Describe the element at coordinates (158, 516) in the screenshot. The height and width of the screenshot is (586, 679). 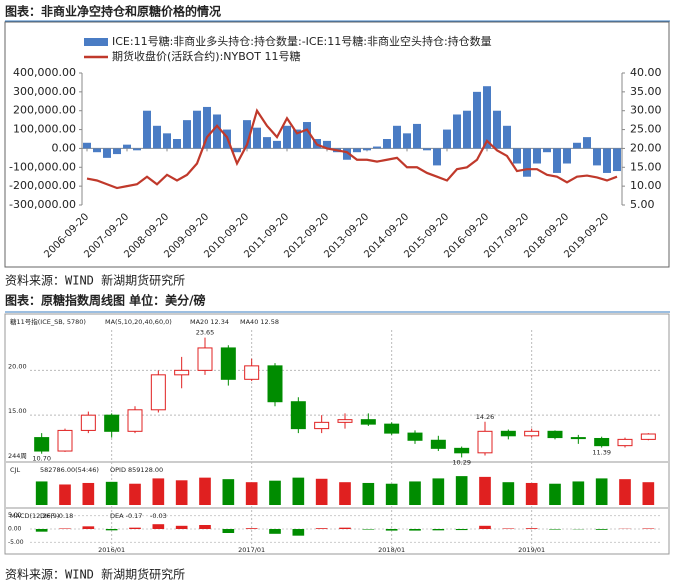
I see `panel-header: -0.03` at that location.